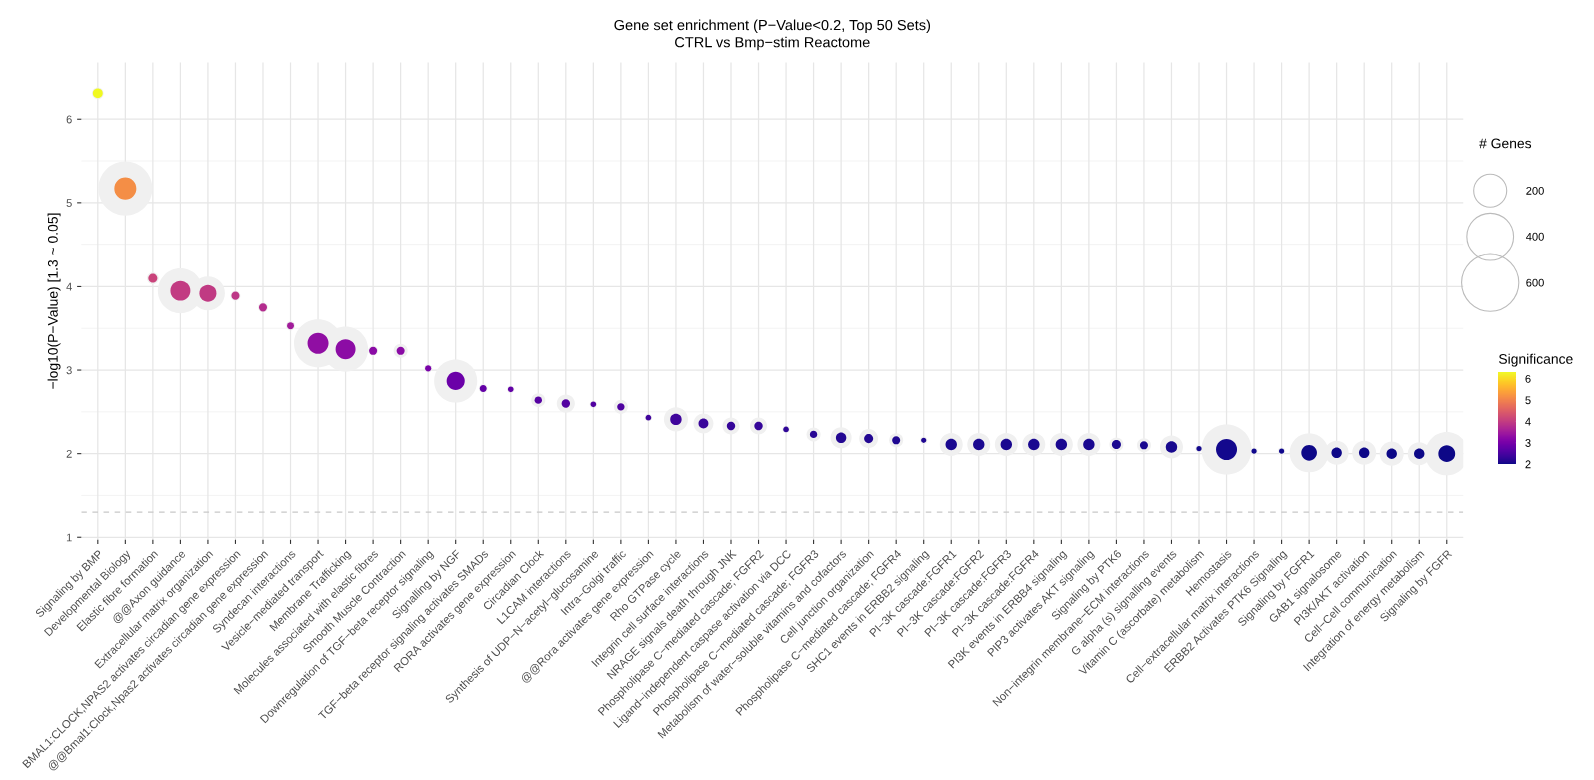 Image resolution: width=1594 pixels, height=780 pixels. I want to click on y-tick-label: 5, so click(69, 203).